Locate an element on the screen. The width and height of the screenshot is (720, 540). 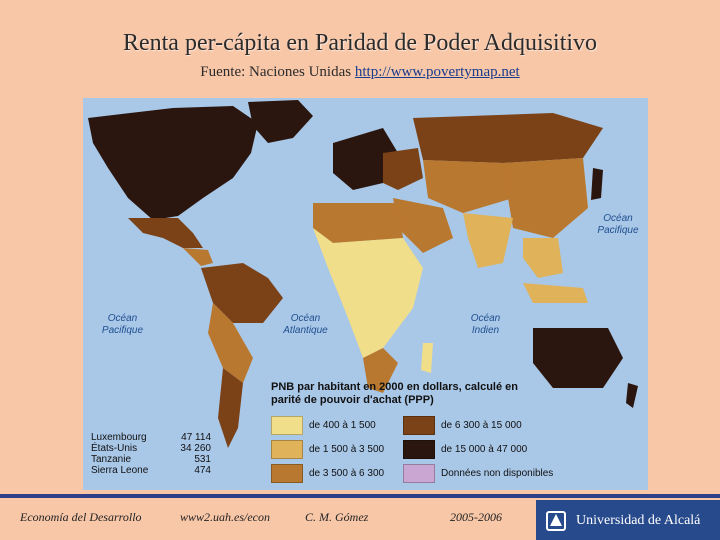
region-indonesia is located at coordinates (555, 293).